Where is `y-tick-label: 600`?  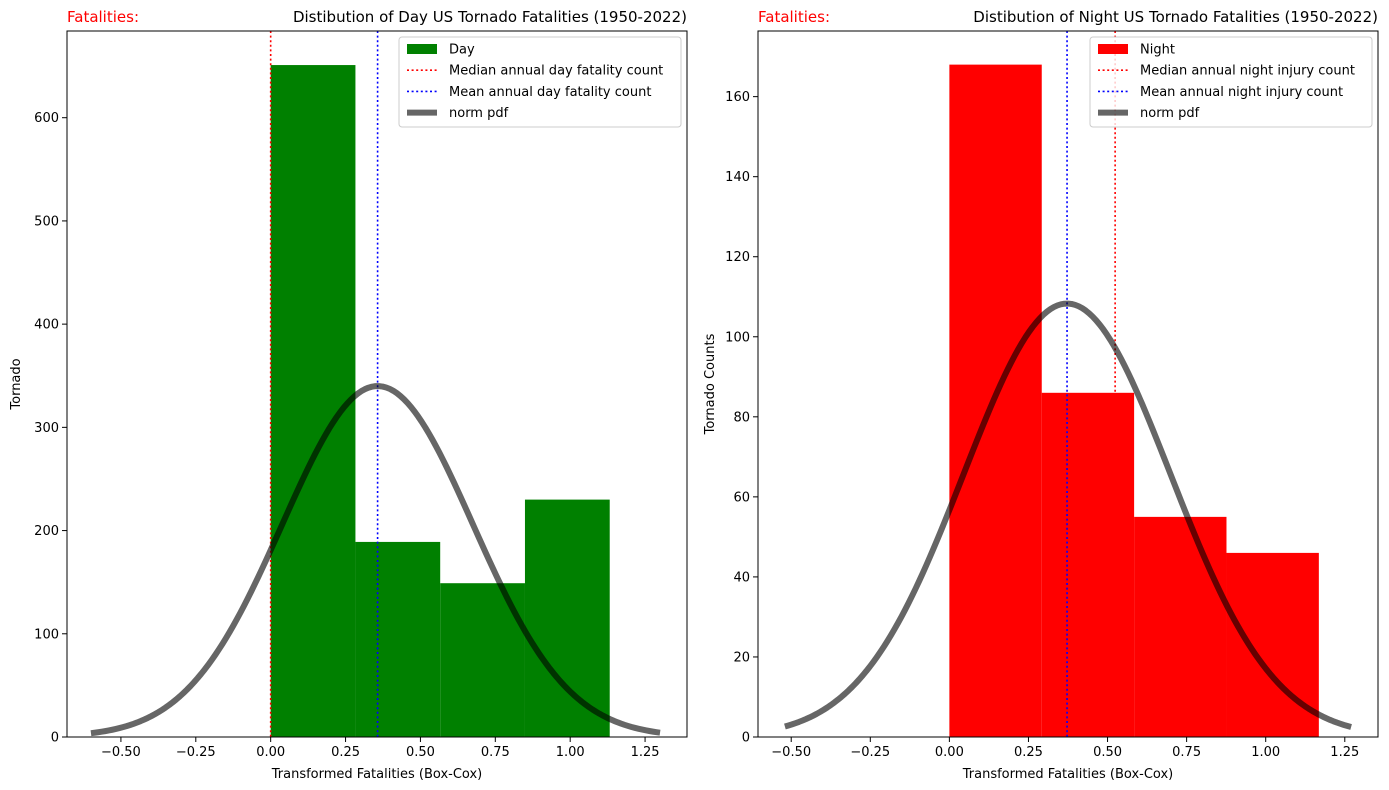
y-tick-label: 600 is located at coordinates (46, 118).